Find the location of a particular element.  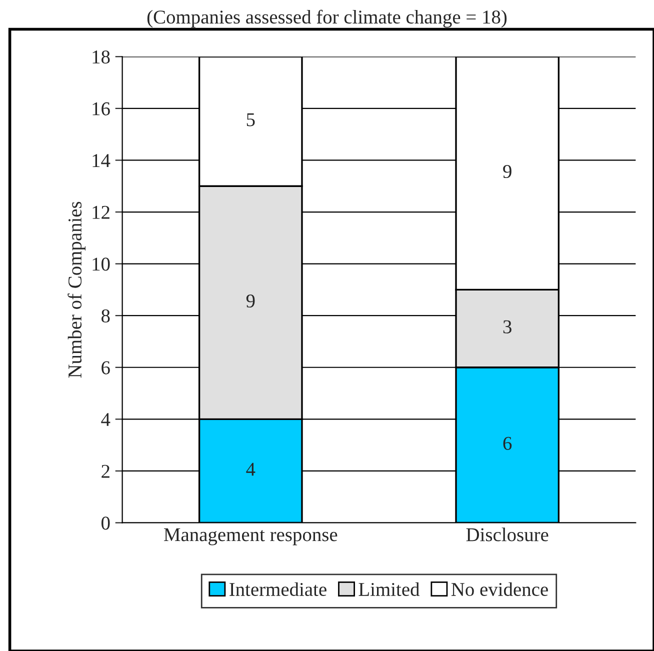

y-tick-label: 4 is located at coordinates (105, 419).